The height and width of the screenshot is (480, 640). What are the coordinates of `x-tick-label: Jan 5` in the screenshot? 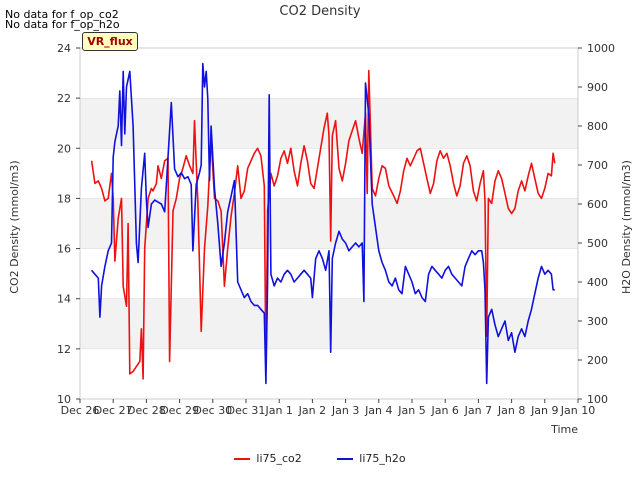 It's located at (411, 410).